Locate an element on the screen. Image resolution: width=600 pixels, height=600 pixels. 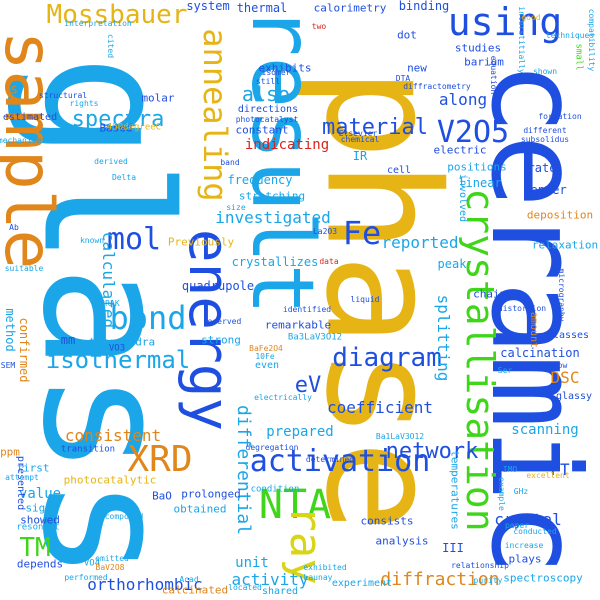
word-ir: IR is located at coordinates (360, 156).